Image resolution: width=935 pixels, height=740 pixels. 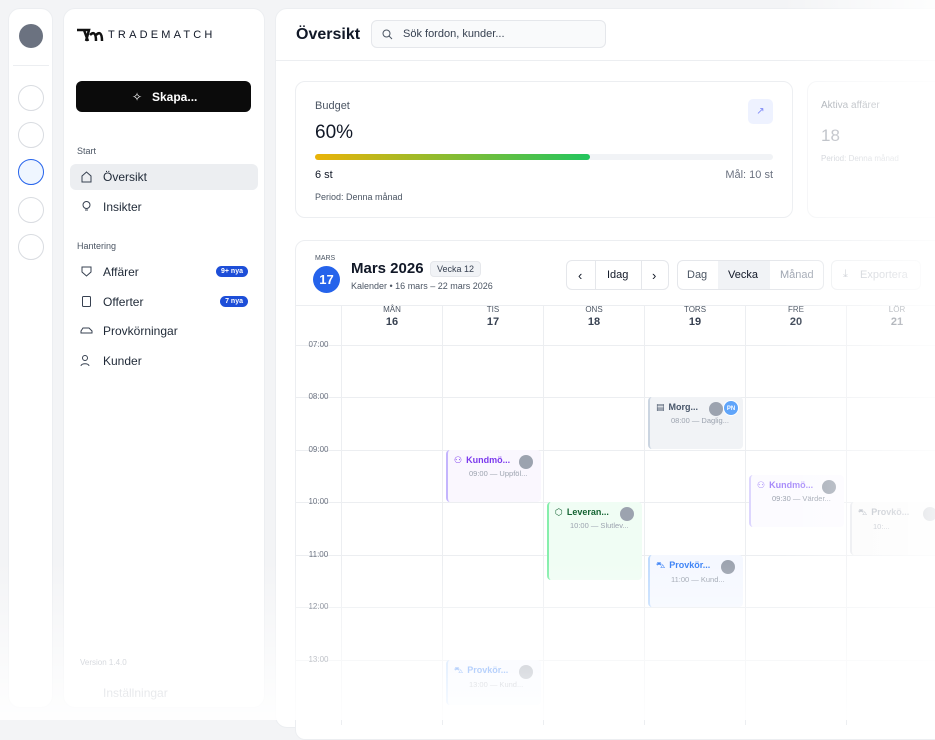 What do you see at coordinates (334, 132) in the screenshot?
I see `card-value: 60%` at bounding box center [334, 132].